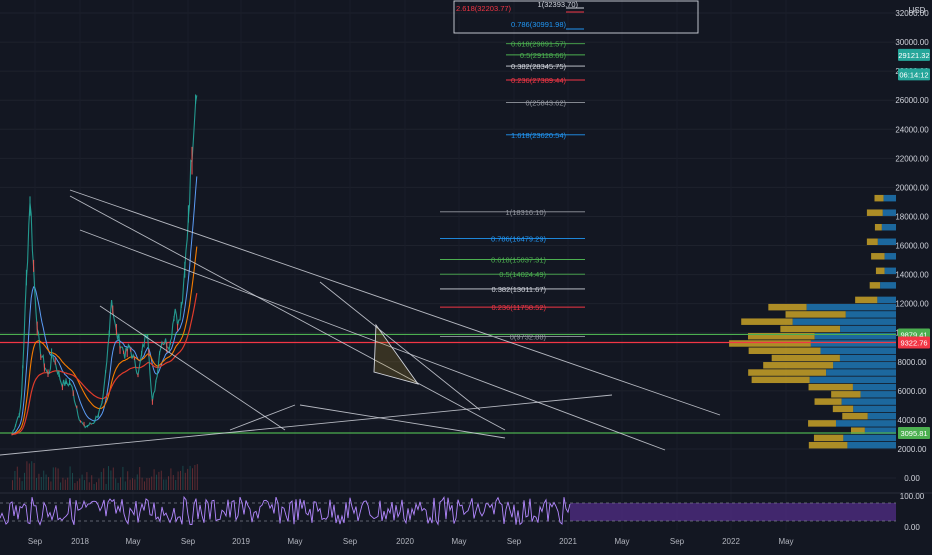  Describe the element at coordinates (241, 541) in the screenshot. I see `time-tick-label: 2019` at that location.